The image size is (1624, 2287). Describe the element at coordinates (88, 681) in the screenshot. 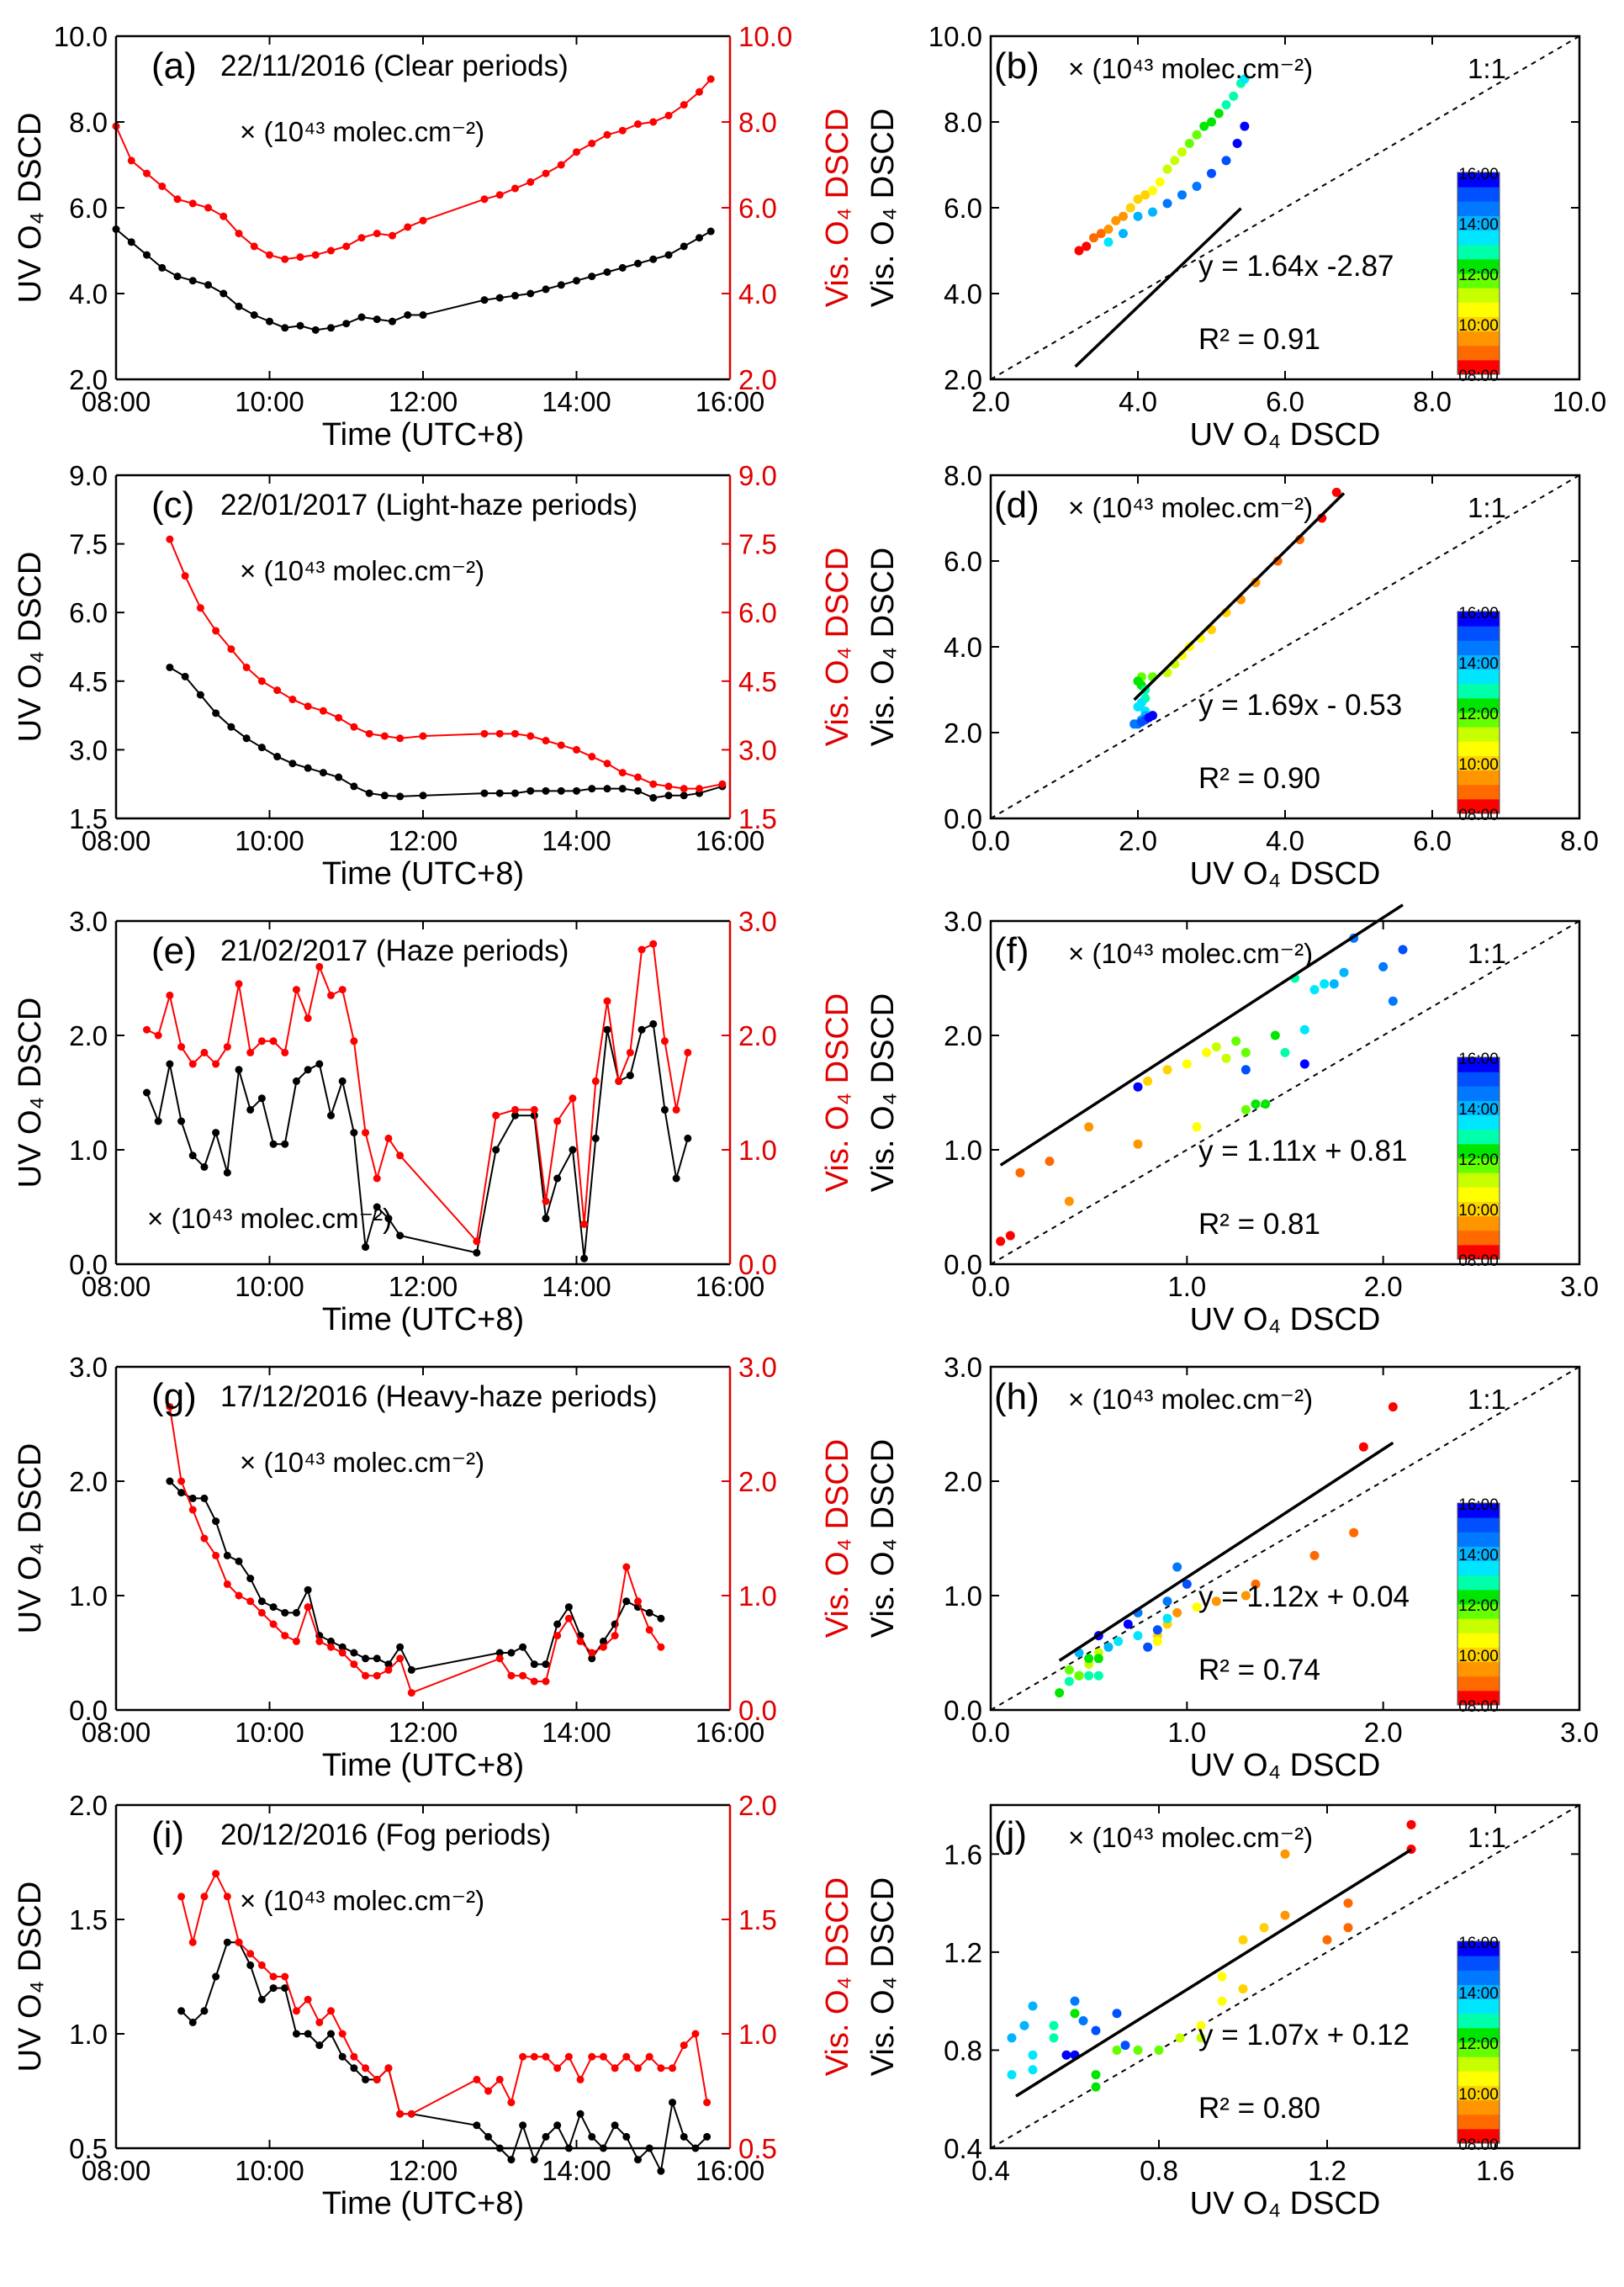

I see `y-tick-label-left: 4.5` at that location.